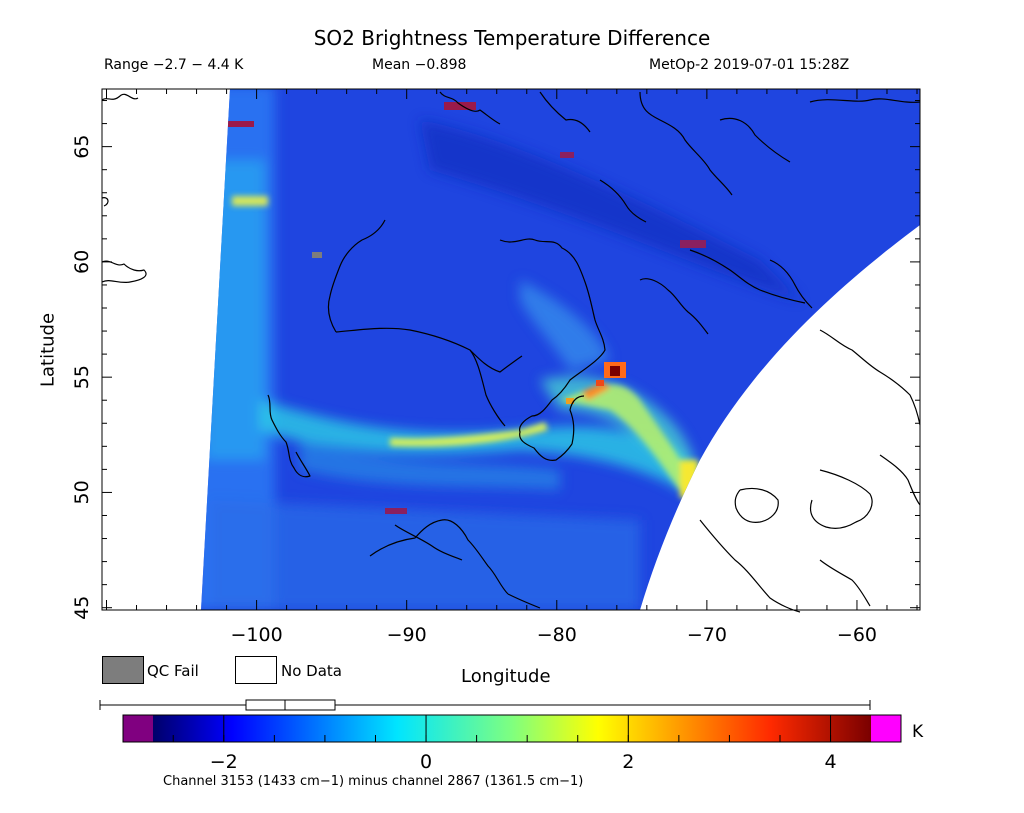 This screenshot has height=813, width=1024. Describe the element at coordinates (831, 762) in the screenshot. I see `colorbar-tick-label: 4` at that location.